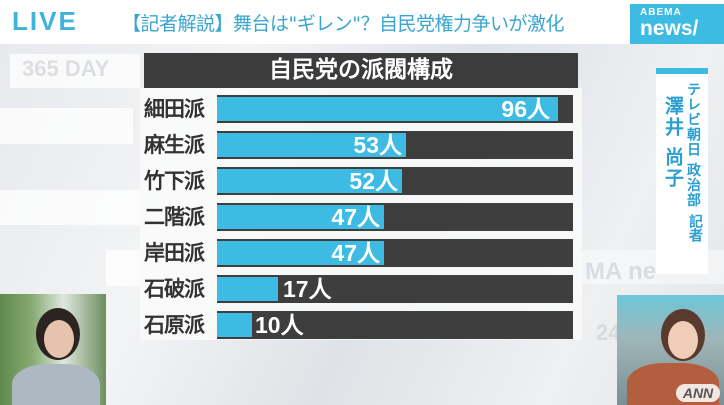 The image size is (724, 405). Describe the element at coordinates (174, 217) in the screenshot. I see `bar-label: 二階派` at that location.